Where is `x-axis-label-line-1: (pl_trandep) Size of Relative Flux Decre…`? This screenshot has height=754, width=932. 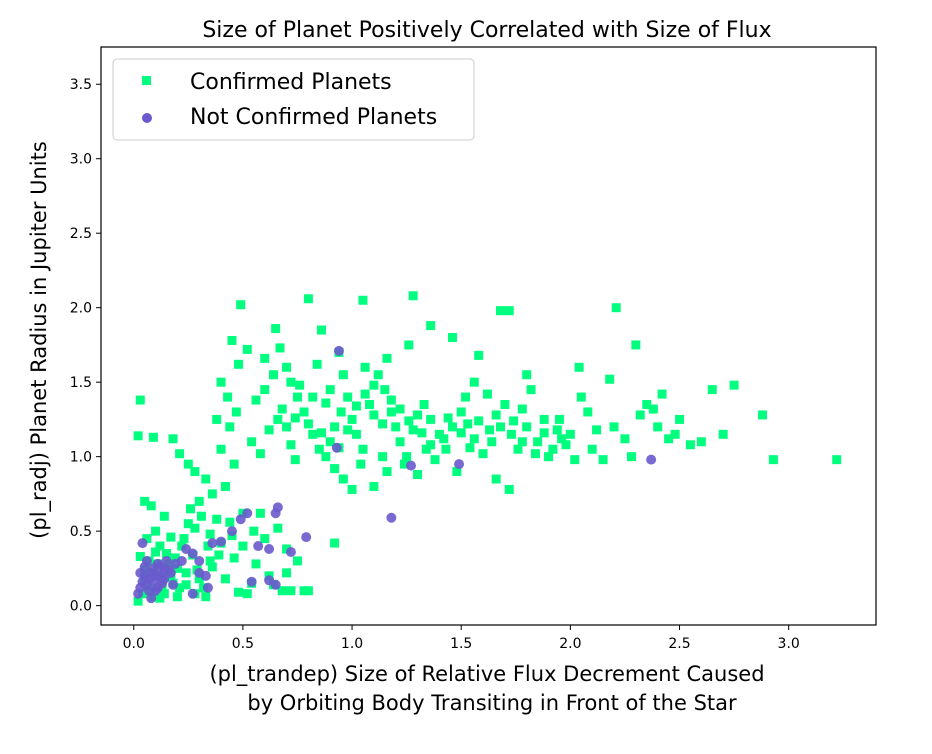
x-axis-label-line-1: (pl_trandep) Size of Relative Flux Decre… is located at coordinates (486, 674).